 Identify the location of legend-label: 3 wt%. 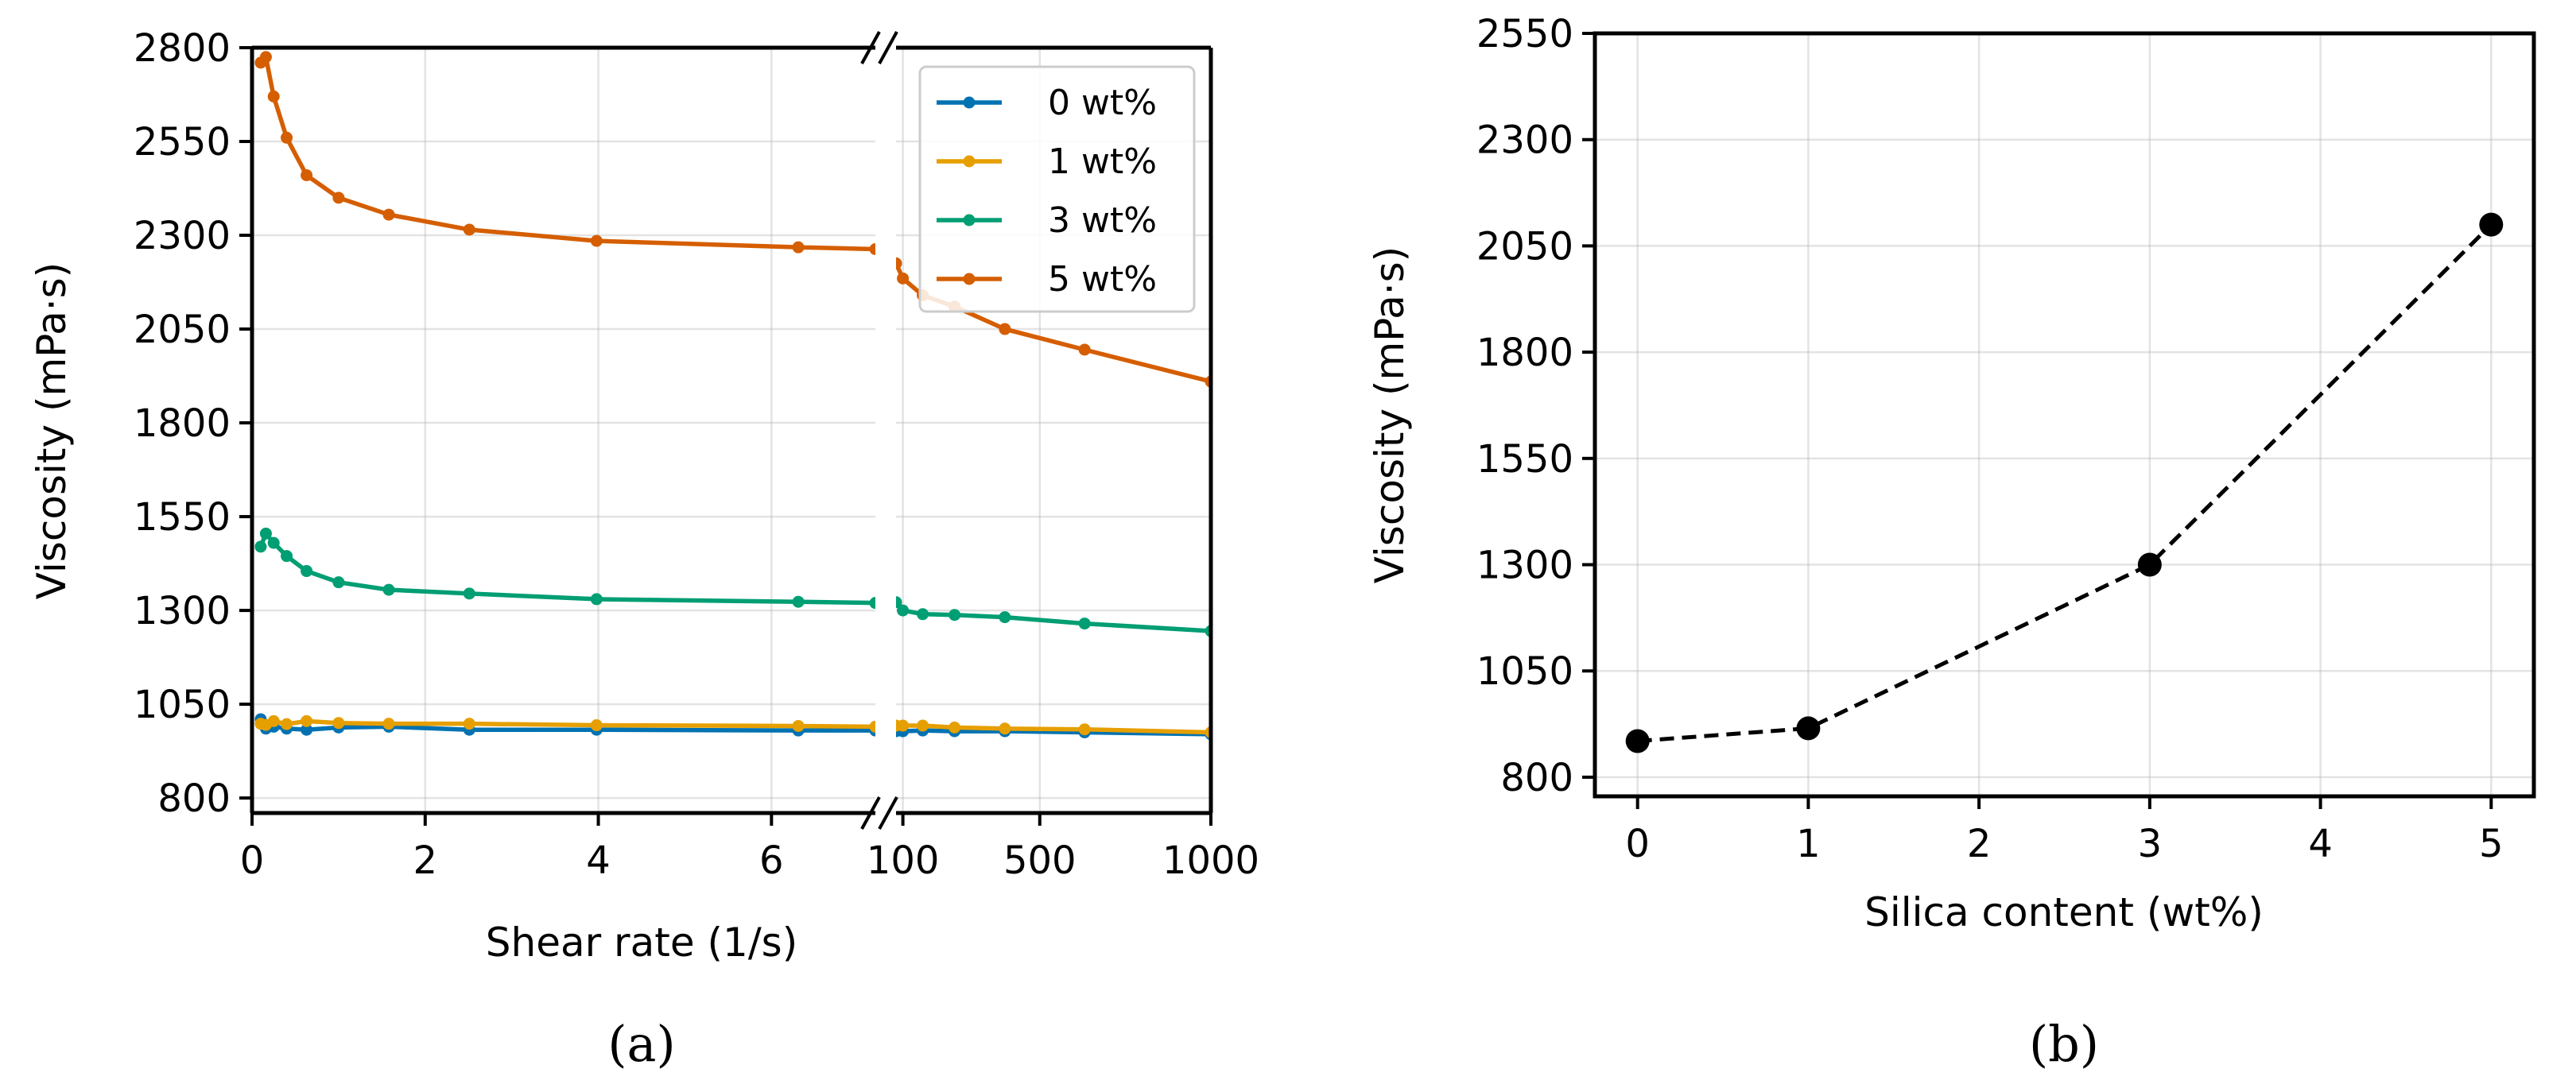
(1102, 220).